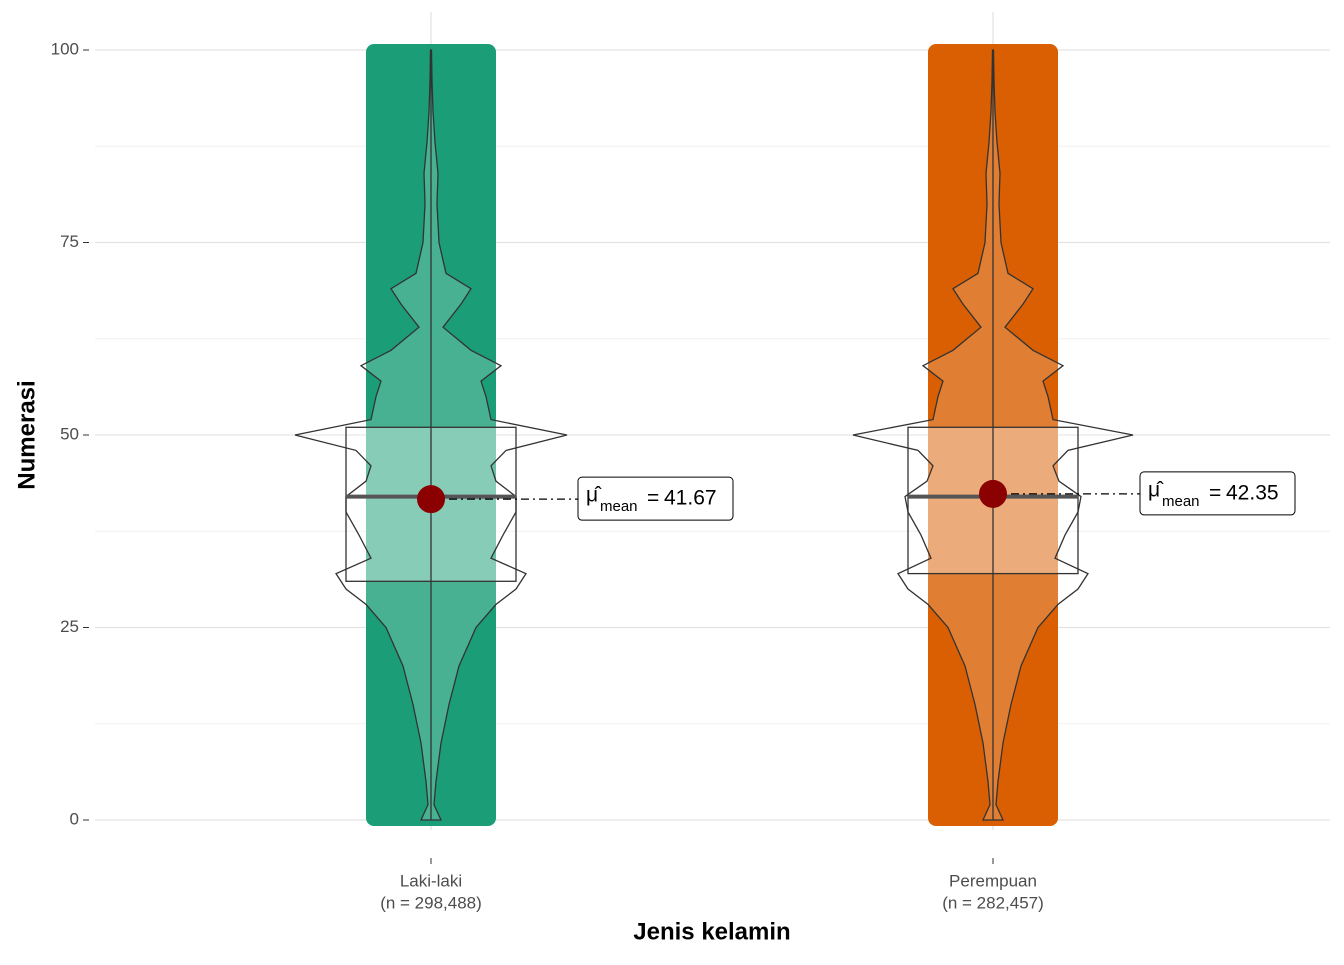 Image resolution: width=1344 pixels, height=965 pixels. I want to click on y-tick-label: 75, so click(69, 241).